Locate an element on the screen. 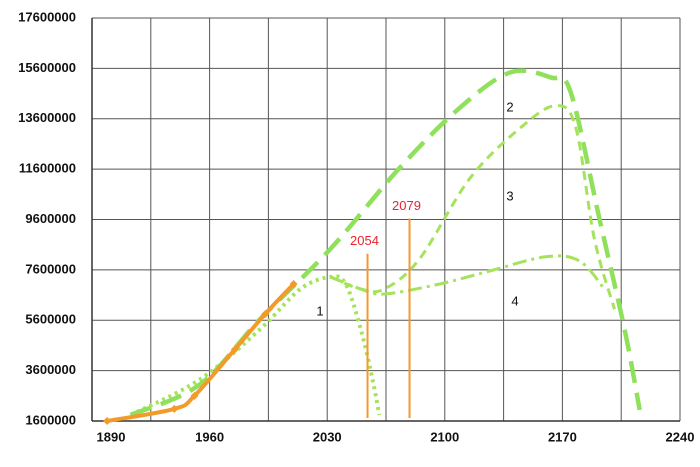 The width and height of the screenshot is (700, 467). x-tick-label: 2100 is located at coordinates (444, 436).